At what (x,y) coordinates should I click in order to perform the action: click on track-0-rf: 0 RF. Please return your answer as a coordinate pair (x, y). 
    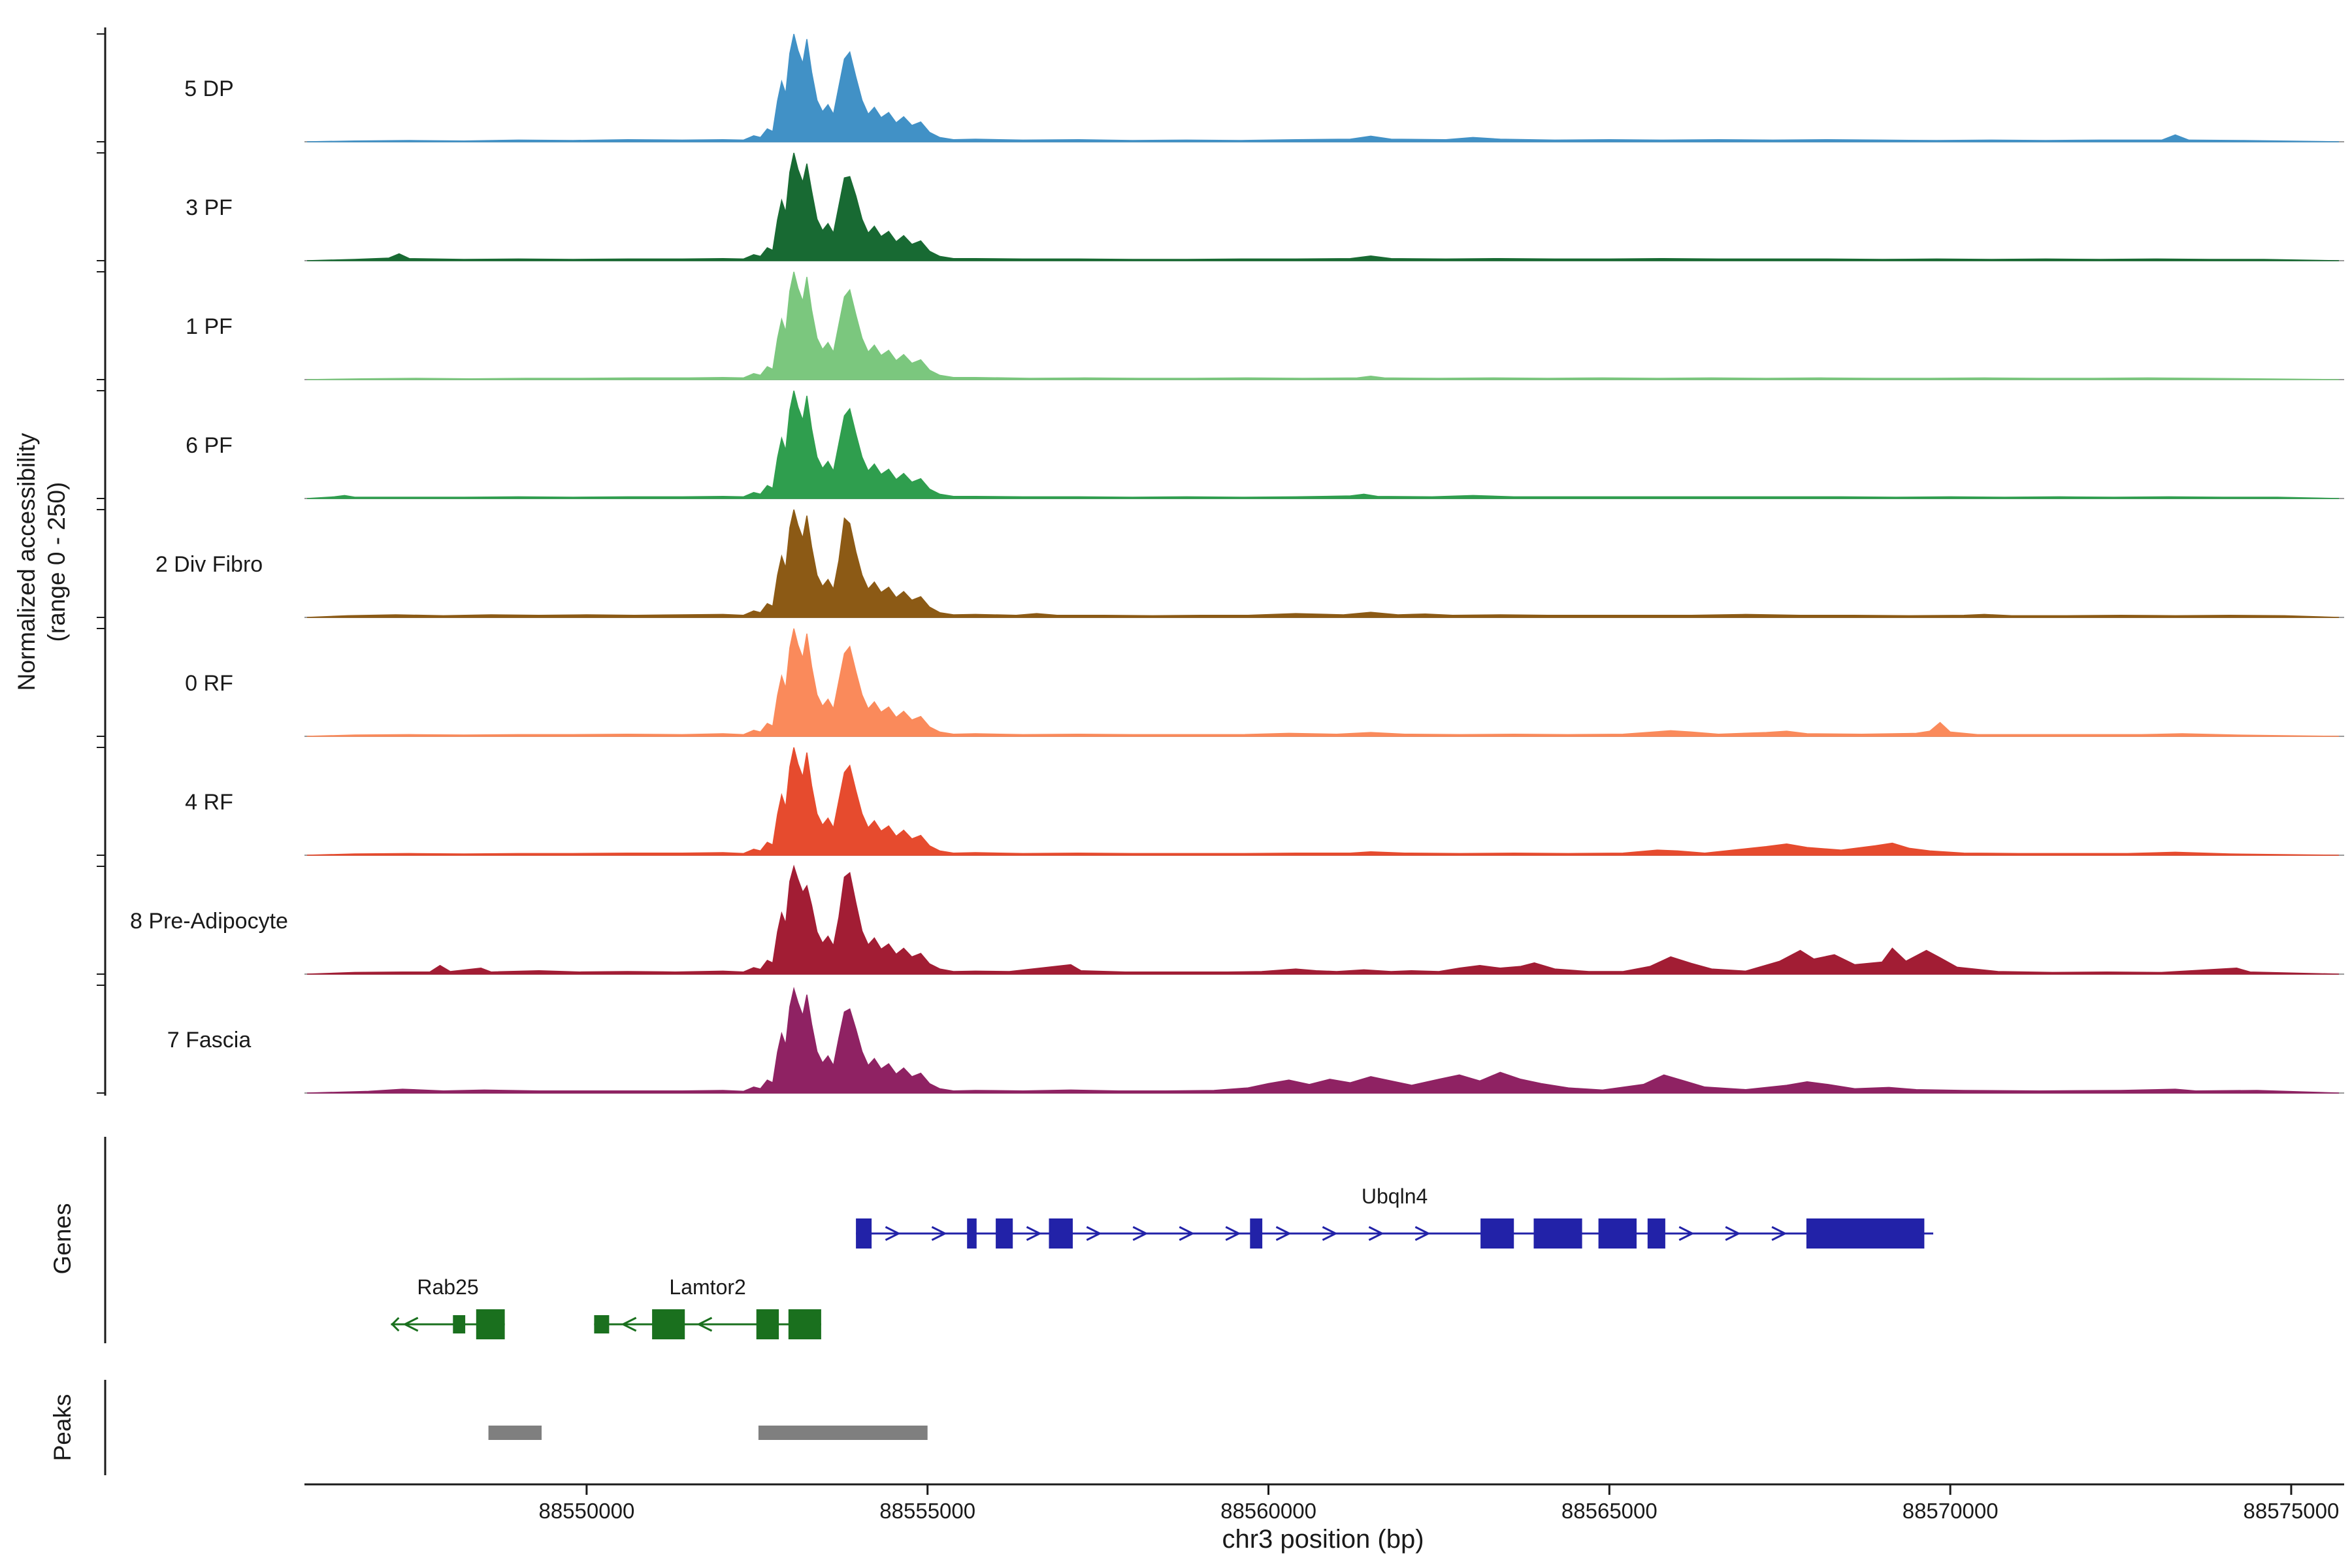
    Looking at the image, I should click on (1220, 682).